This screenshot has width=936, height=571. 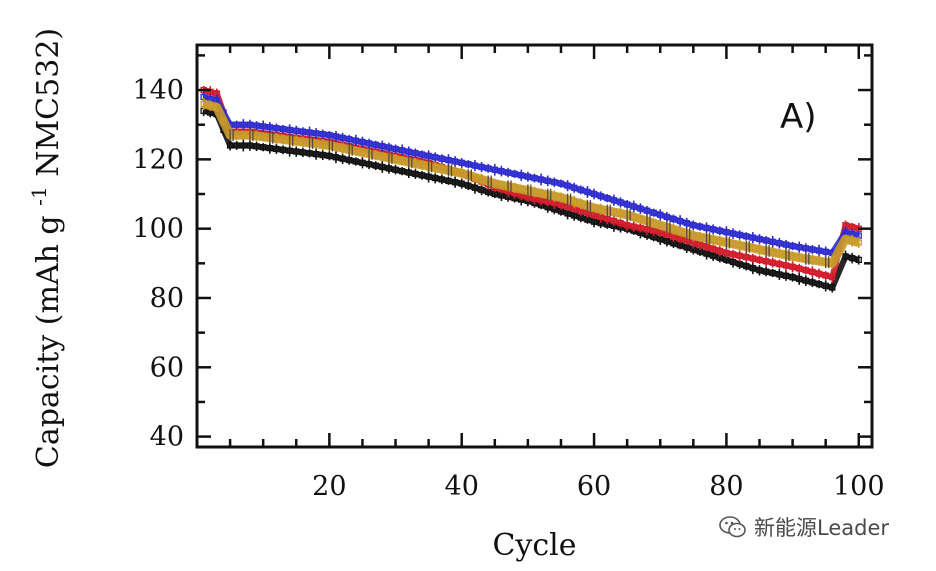 What do you see at coordinates (39, 195) in the screenshot?
I see `y-axis-title-superscript: -1` at bounding box center [39, 195].